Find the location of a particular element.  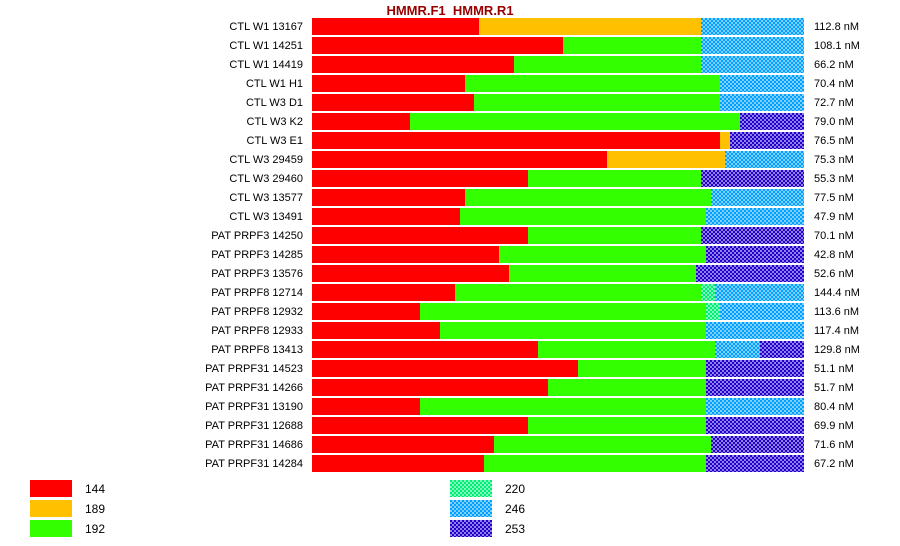

legend-label: 220 is located at coordinates (515, 488).